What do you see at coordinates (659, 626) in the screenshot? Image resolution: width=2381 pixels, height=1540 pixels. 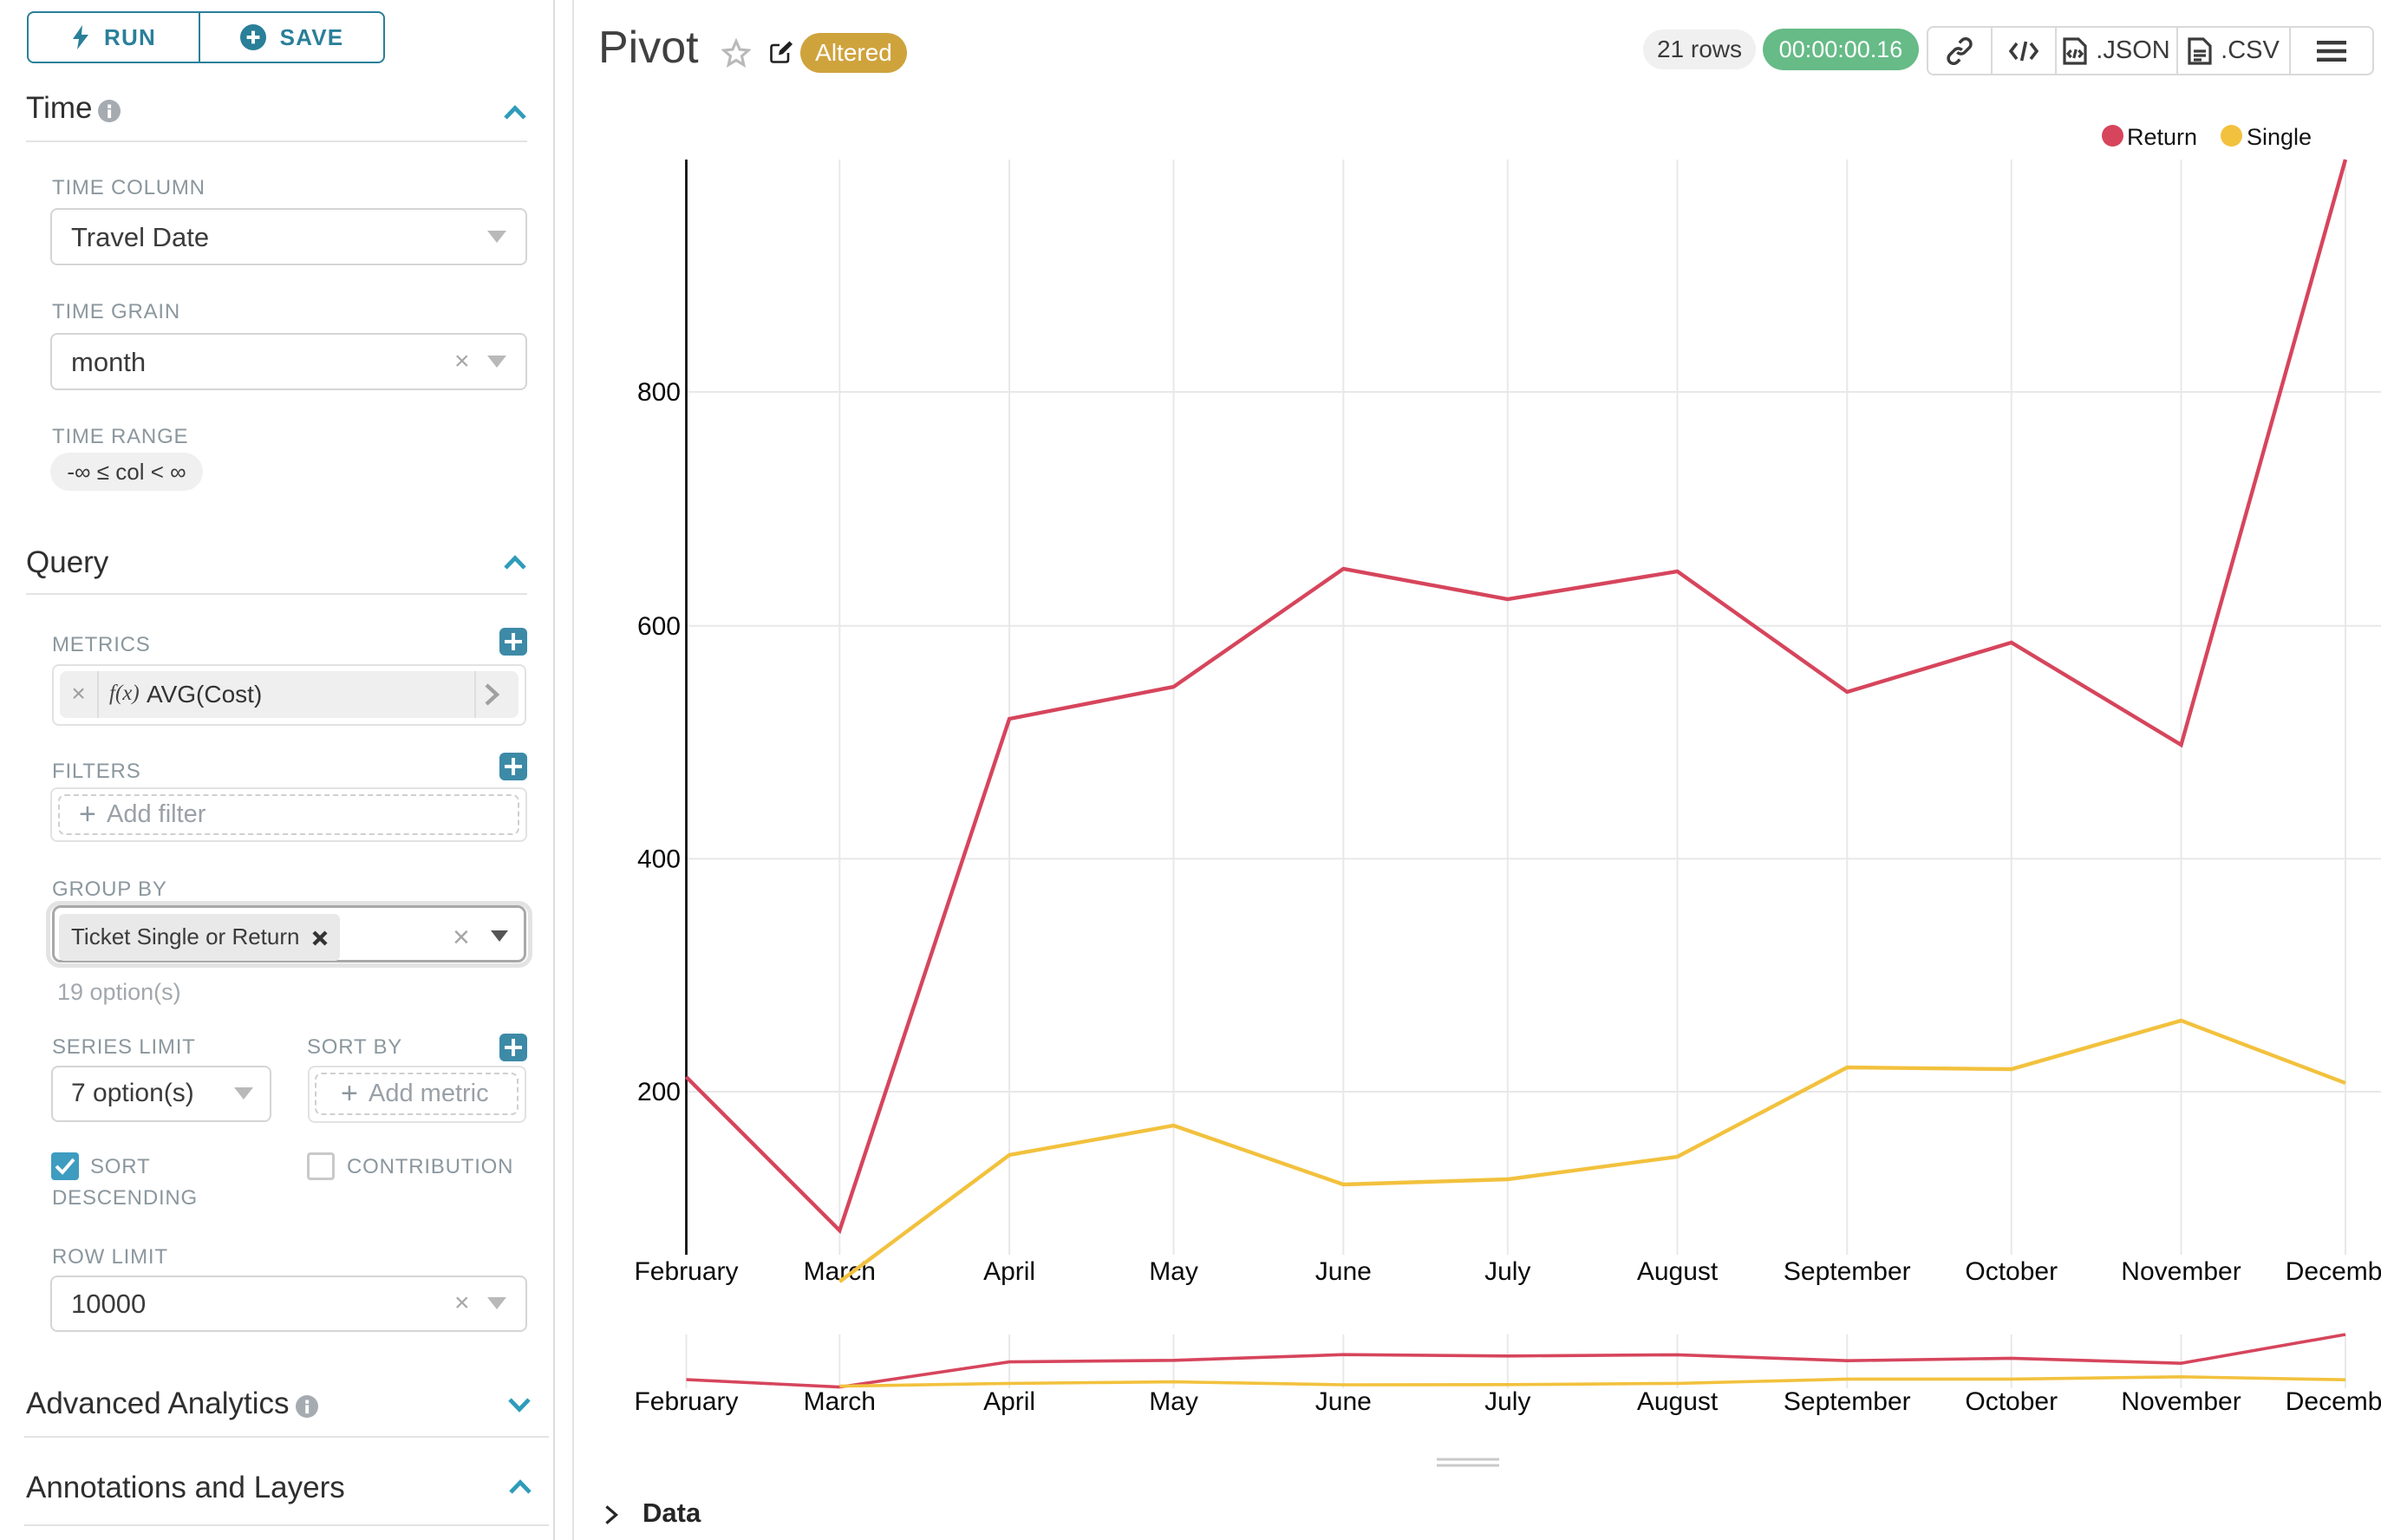 I see `svg-text: 600` at bounding box center [659, 626].